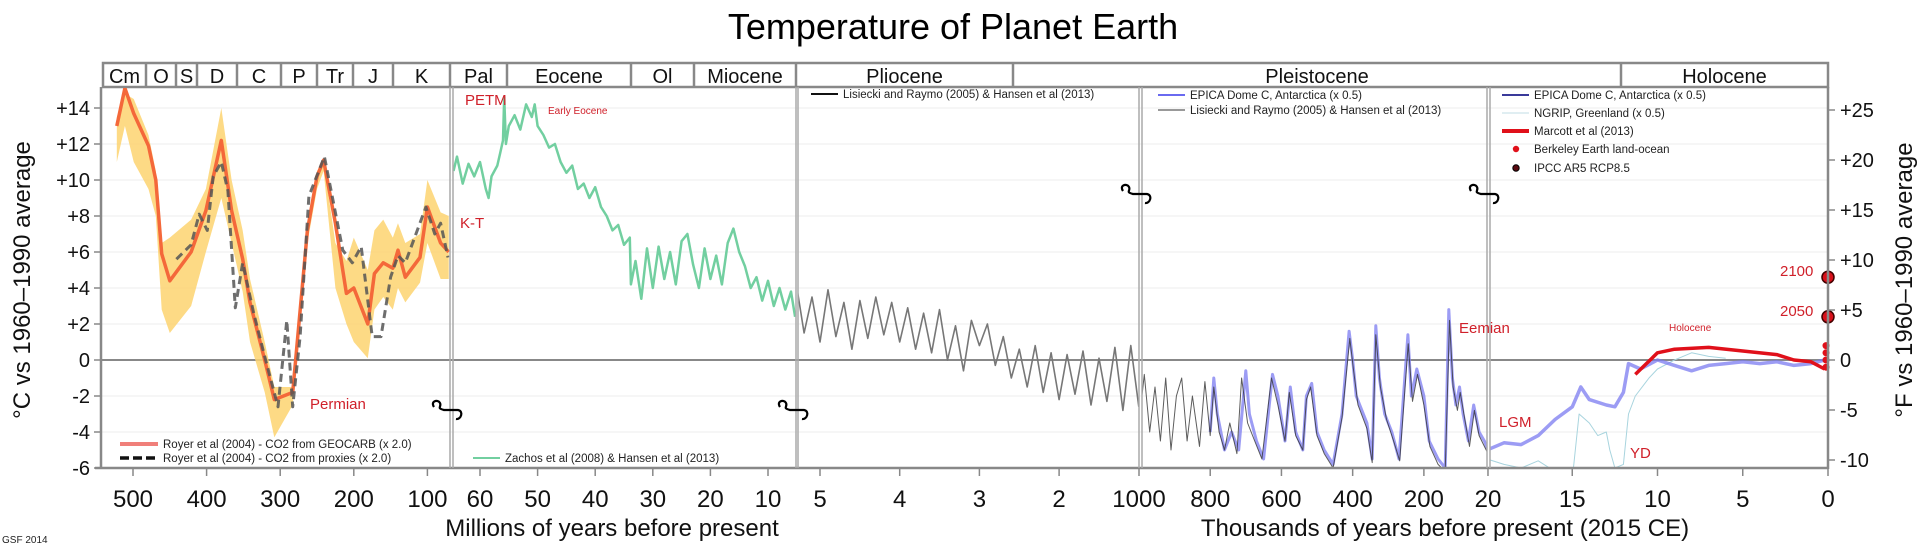  Describe the element at coordinates (472, 223) in the screenshot. I see `annotation-kt: K-T` at that location.